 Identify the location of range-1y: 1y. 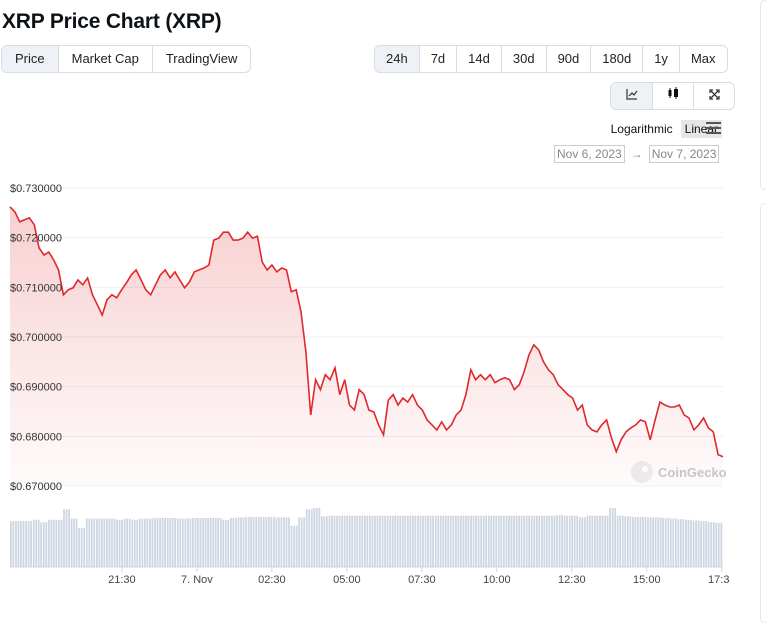
(660, 59).